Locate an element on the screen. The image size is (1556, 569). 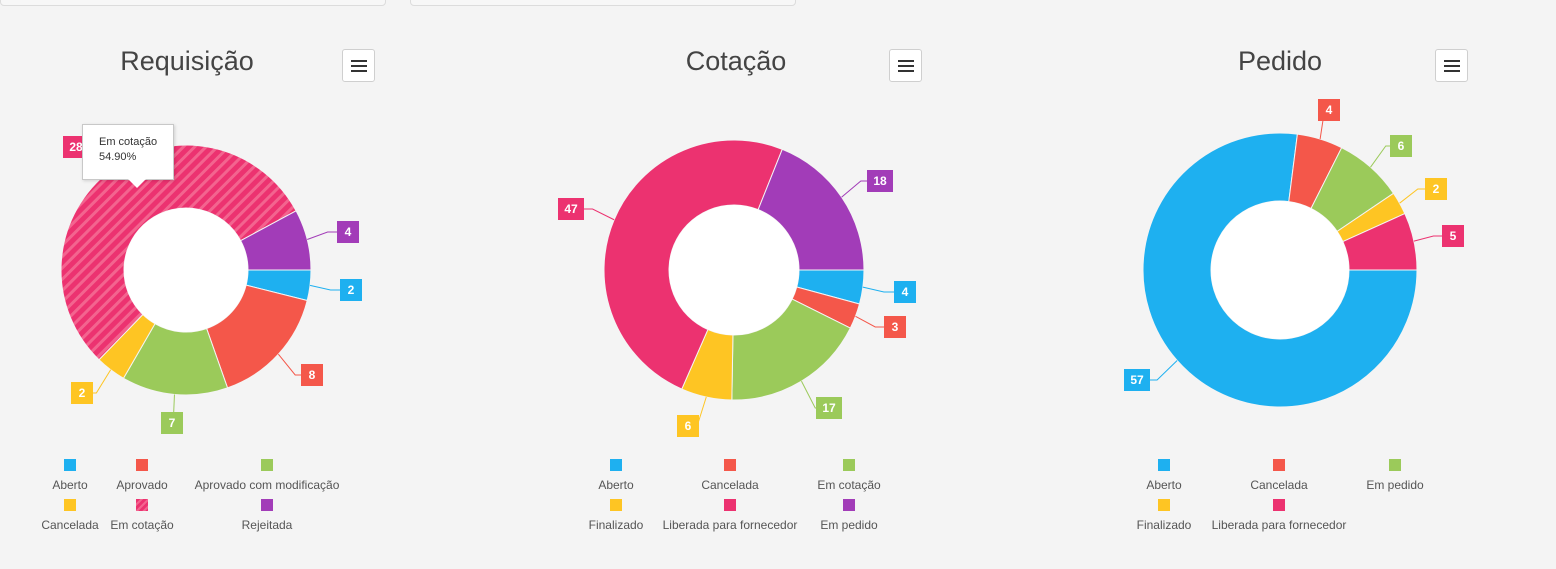
legend-item: Aprovado com modificação is located at coordinates (267, 475).